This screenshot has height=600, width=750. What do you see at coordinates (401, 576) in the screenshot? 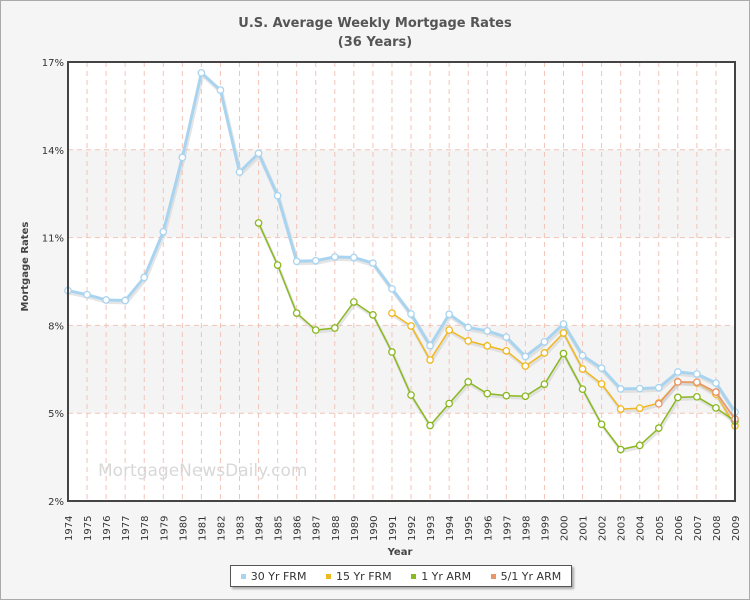
I see `legend: 30 Yr FRM 15 Yr FRM 1 Yr ARM 5/1 Yr ARM` at bounding box center [401, 576].